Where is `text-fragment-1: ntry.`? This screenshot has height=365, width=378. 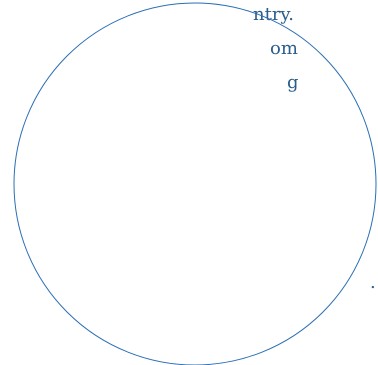
text-fragment-1: ntry. is located at coordinates (273, 14).